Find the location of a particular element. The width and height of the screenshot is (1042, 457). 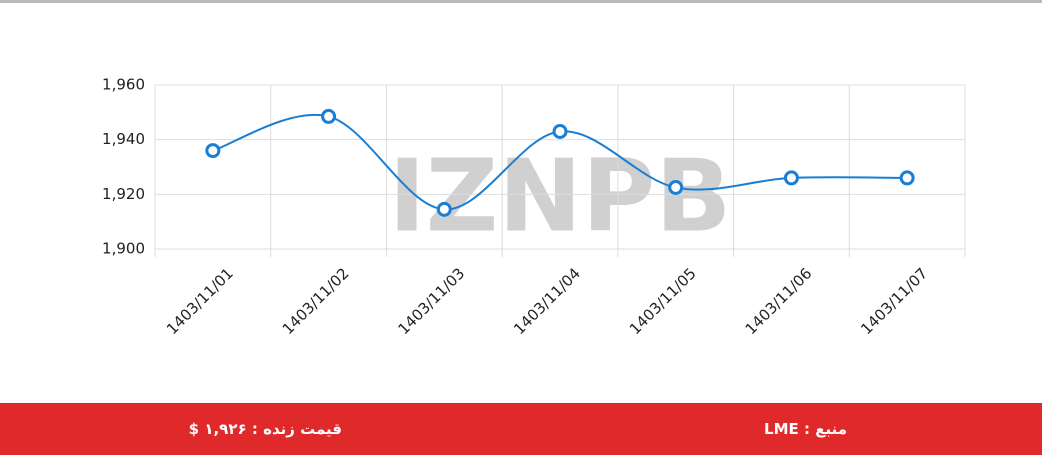

x-tick-label: 1403/11/04 is located at coordinates (547, 301).